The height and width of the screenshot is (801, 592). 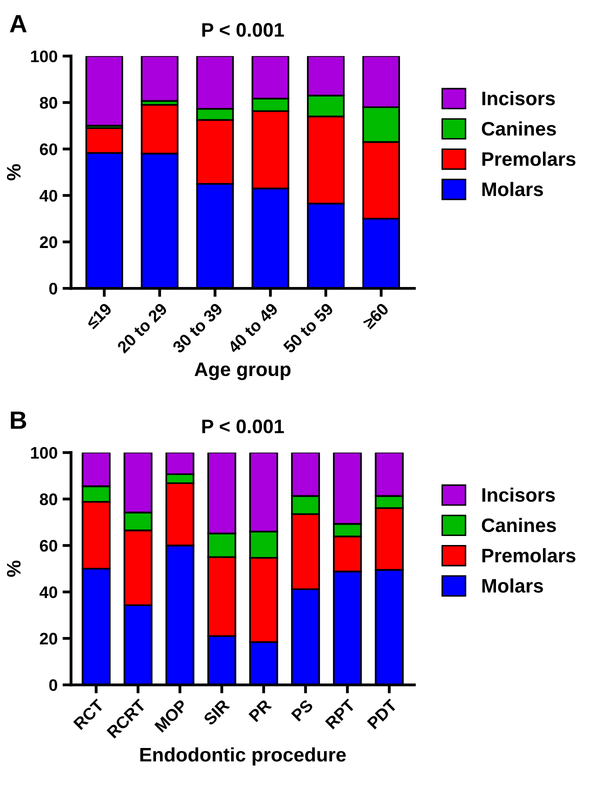 What do you see at coordinates (260, 710) in the screenshot?
I see `x-tick-label: PR` at bounding box center [260, 710].